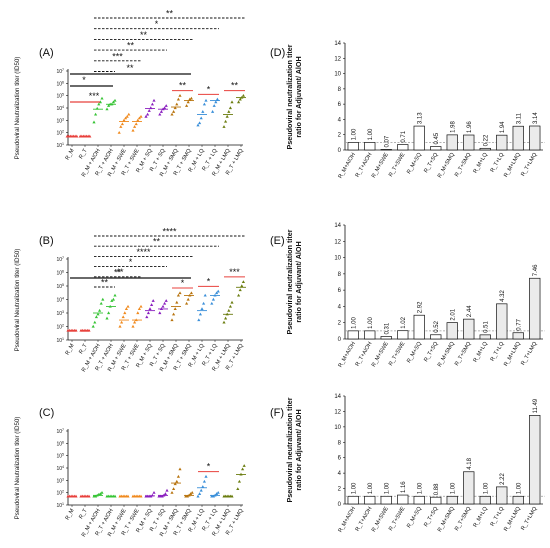 The height and width of the screenshot is (548, 550). Describe the element at coordinates (70, 350) in the screenshot. I see `x-tick-label: R_M` at that location.